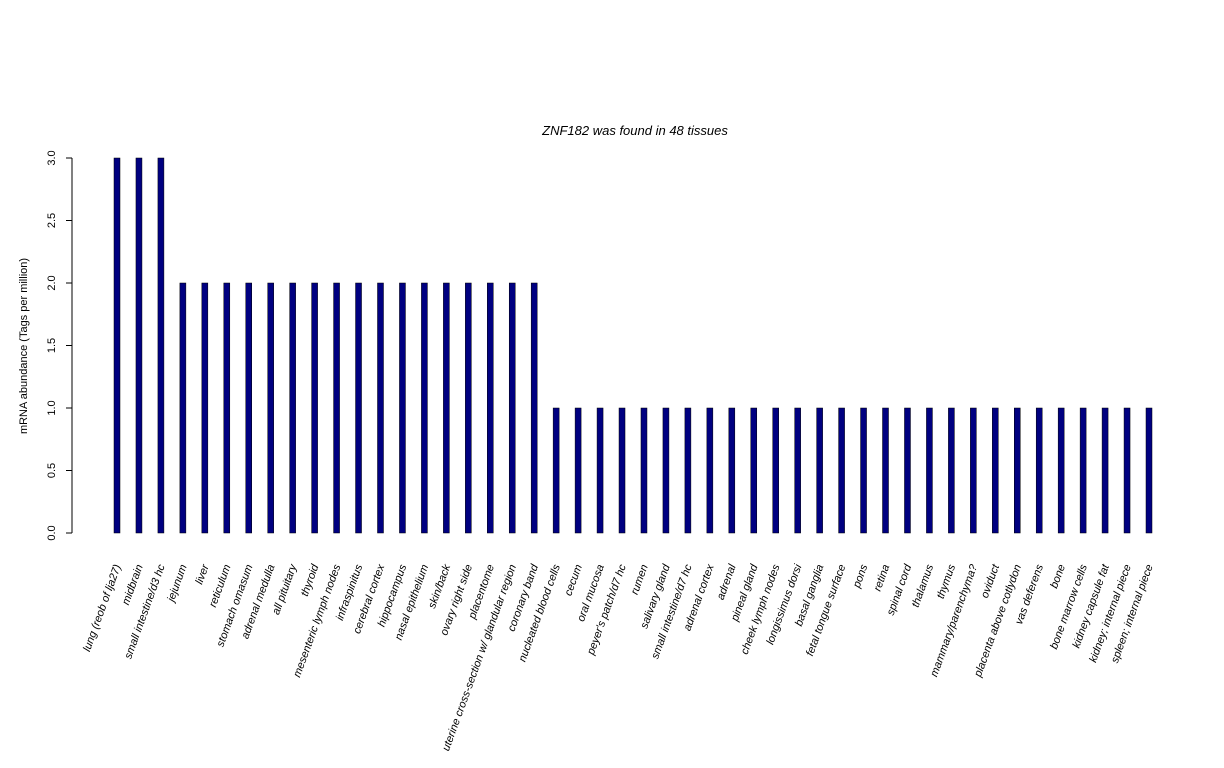 The width and height of the screenshot is (1224, 768). Describe the element at coordinates (727, 581) in the screenshot. I see `x-tick-label: adrenal` at that location.